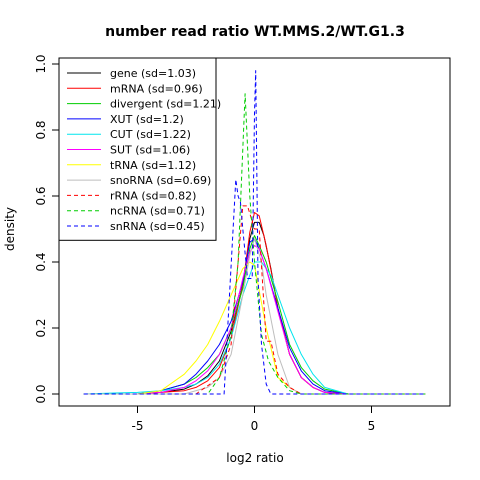  Describe the element at coordinates (255, 426) in the screenshot. I see `x-tick-label: 0` at that location.